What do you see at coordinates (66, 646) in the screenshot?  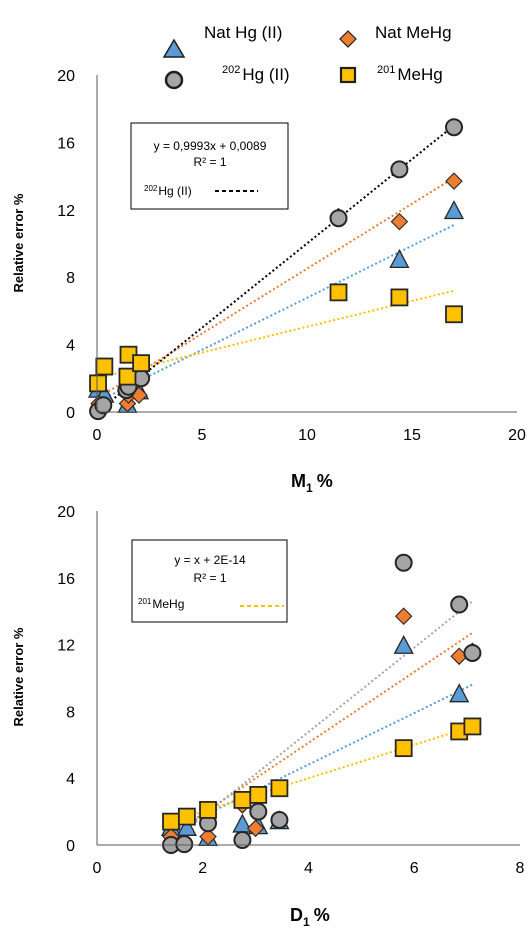 I see `y-tick-label-bottom: 12` at bounding box center [66, 646].